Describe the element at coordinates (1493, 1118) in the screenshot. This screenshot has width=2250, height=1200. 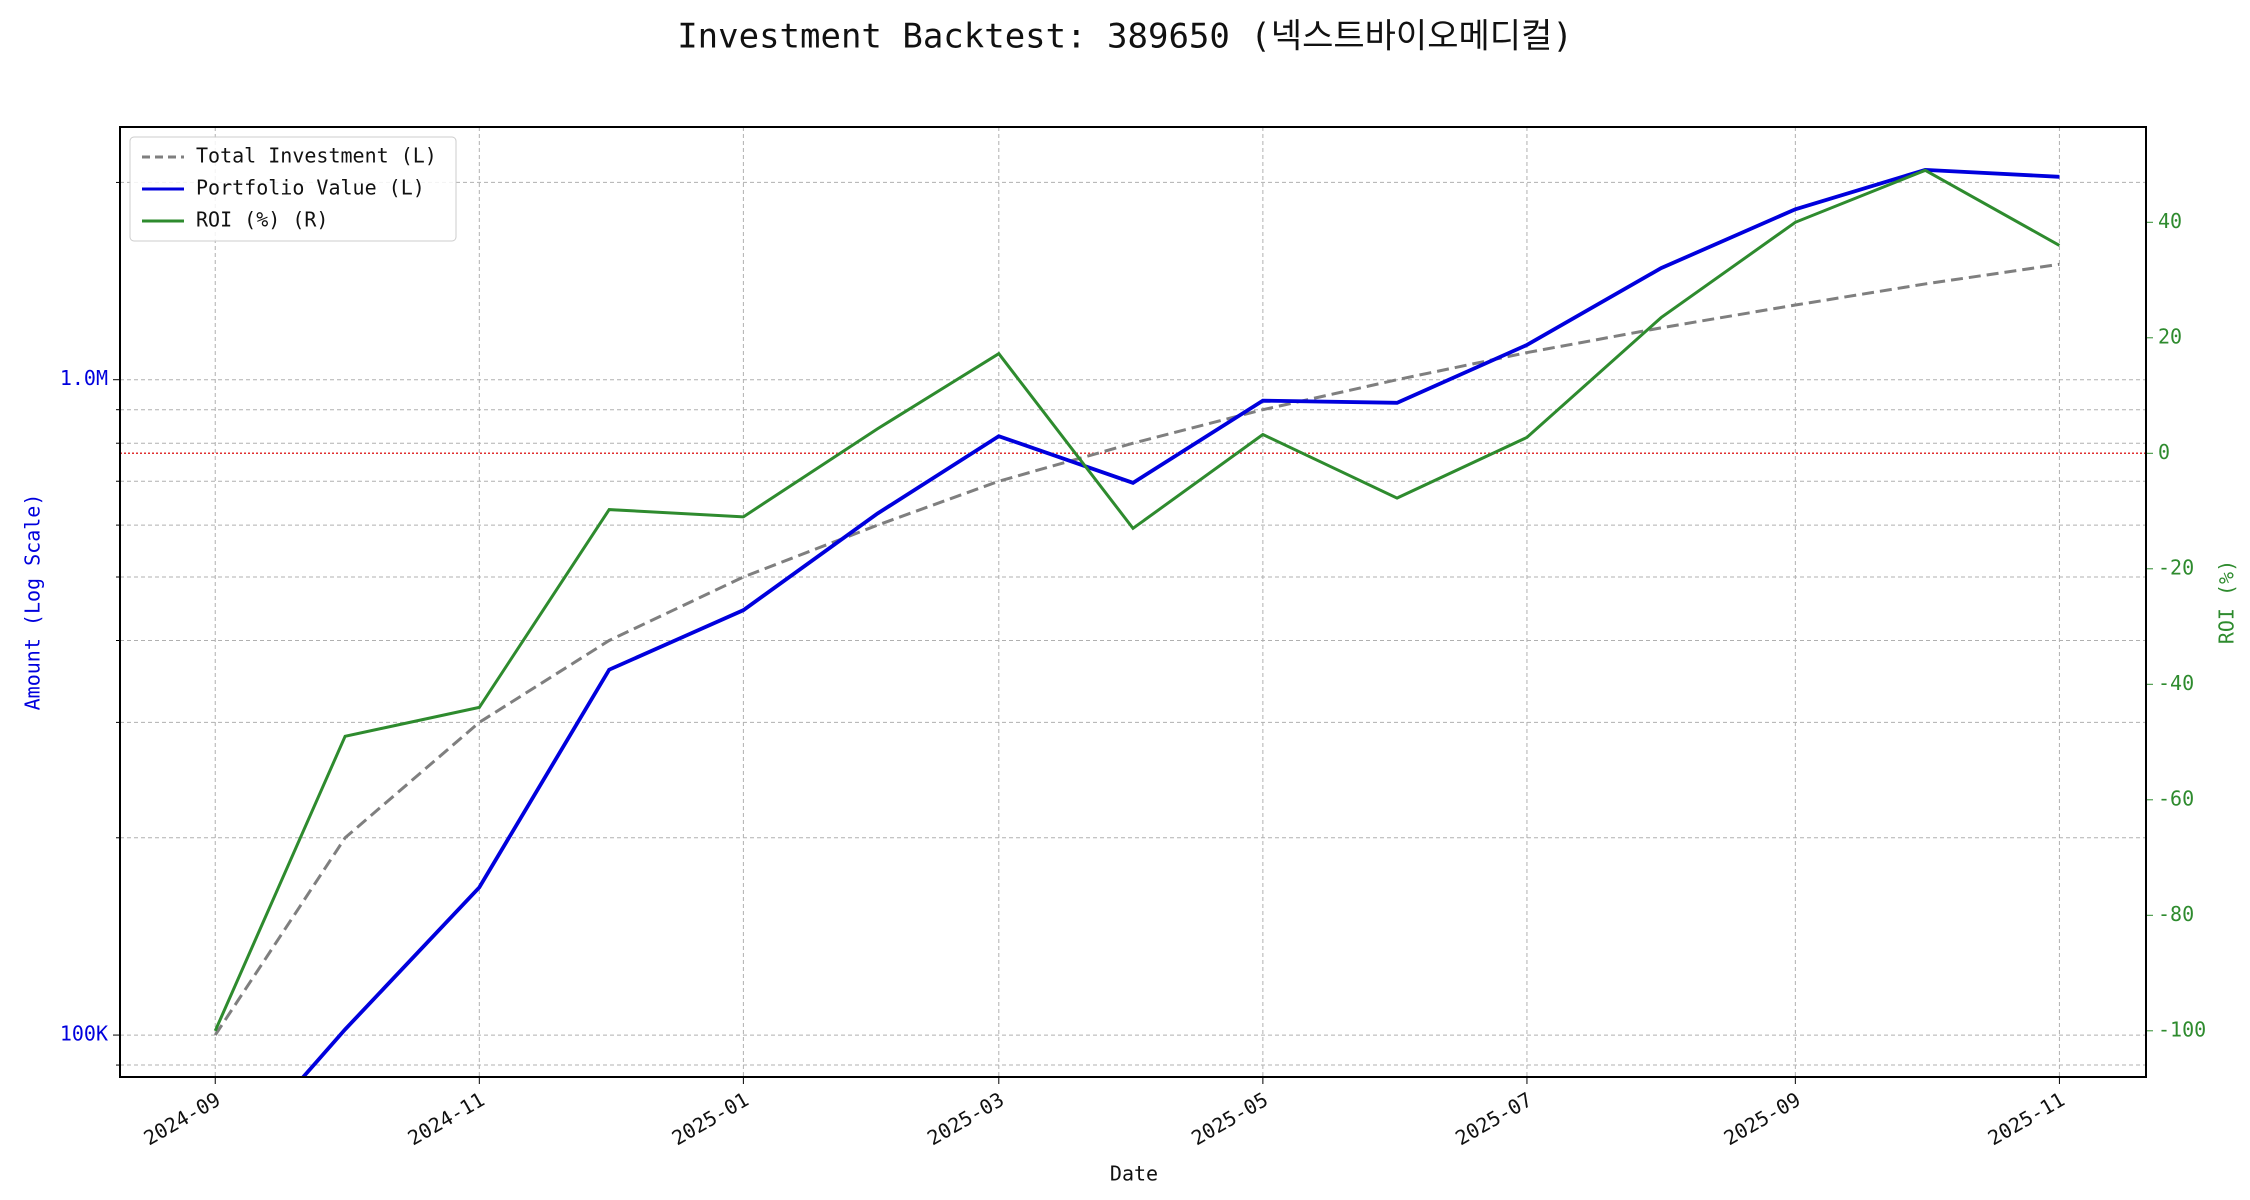
I see `x-tick-label: 2025-07` at that location.